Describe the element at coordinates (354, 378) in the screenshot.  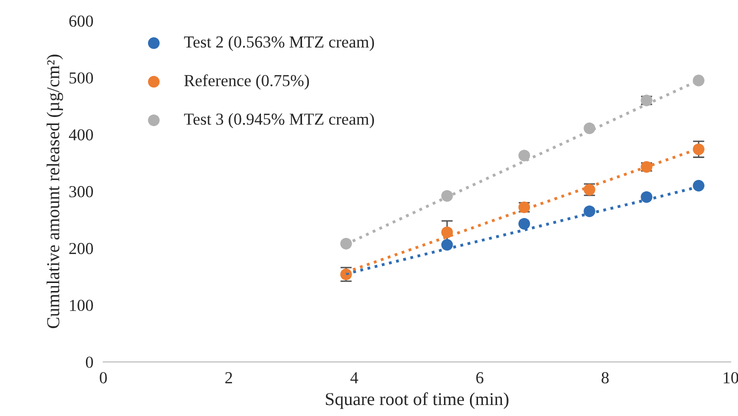
I see `x-tick-label: 4` at that location.